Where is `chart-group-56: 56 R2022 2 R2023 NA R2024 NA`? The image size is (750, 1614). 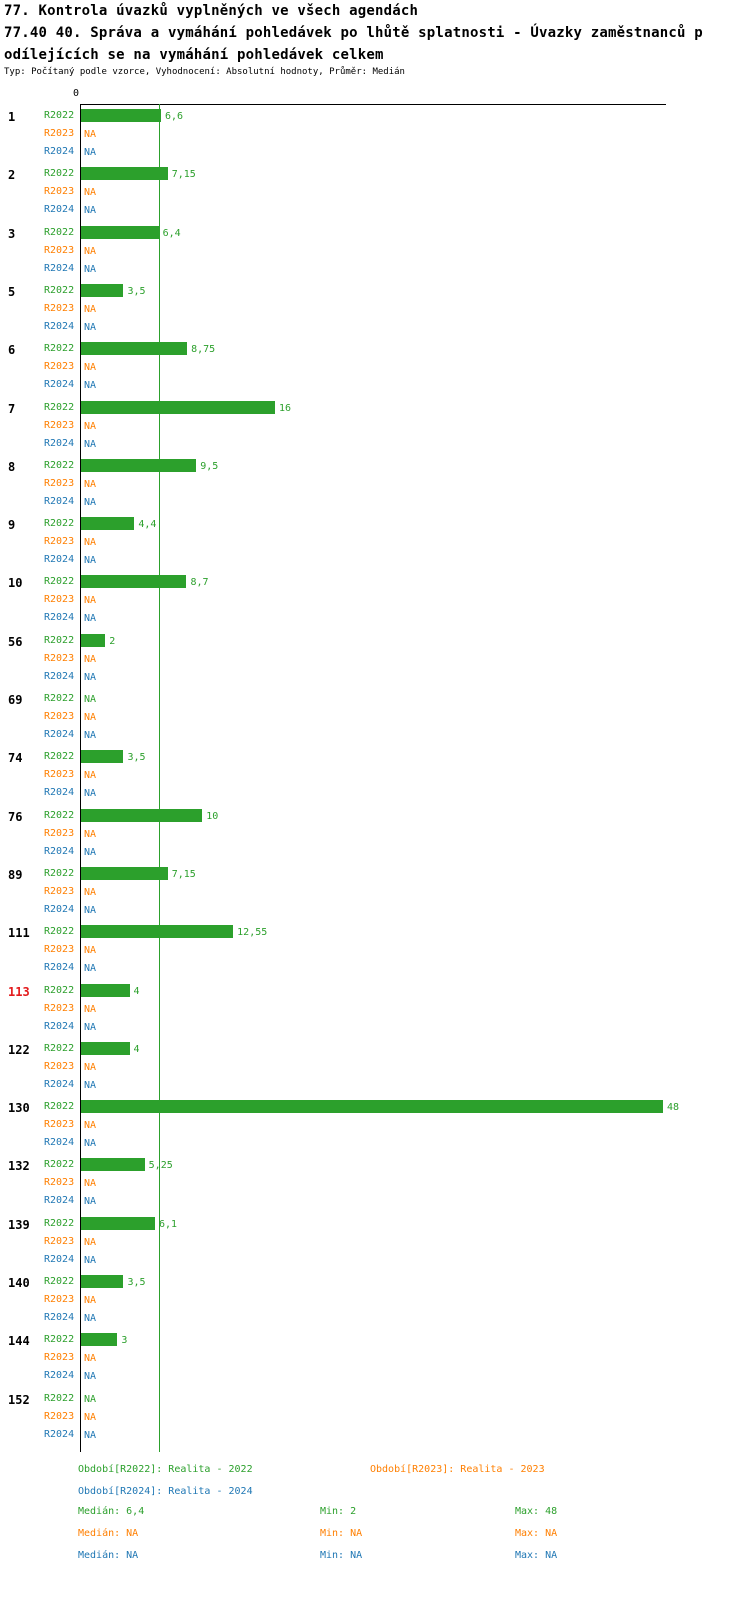 chart-group-56: 56 R2022 2 R2023 NA R2024 NA is located at coordinates (375, 661).